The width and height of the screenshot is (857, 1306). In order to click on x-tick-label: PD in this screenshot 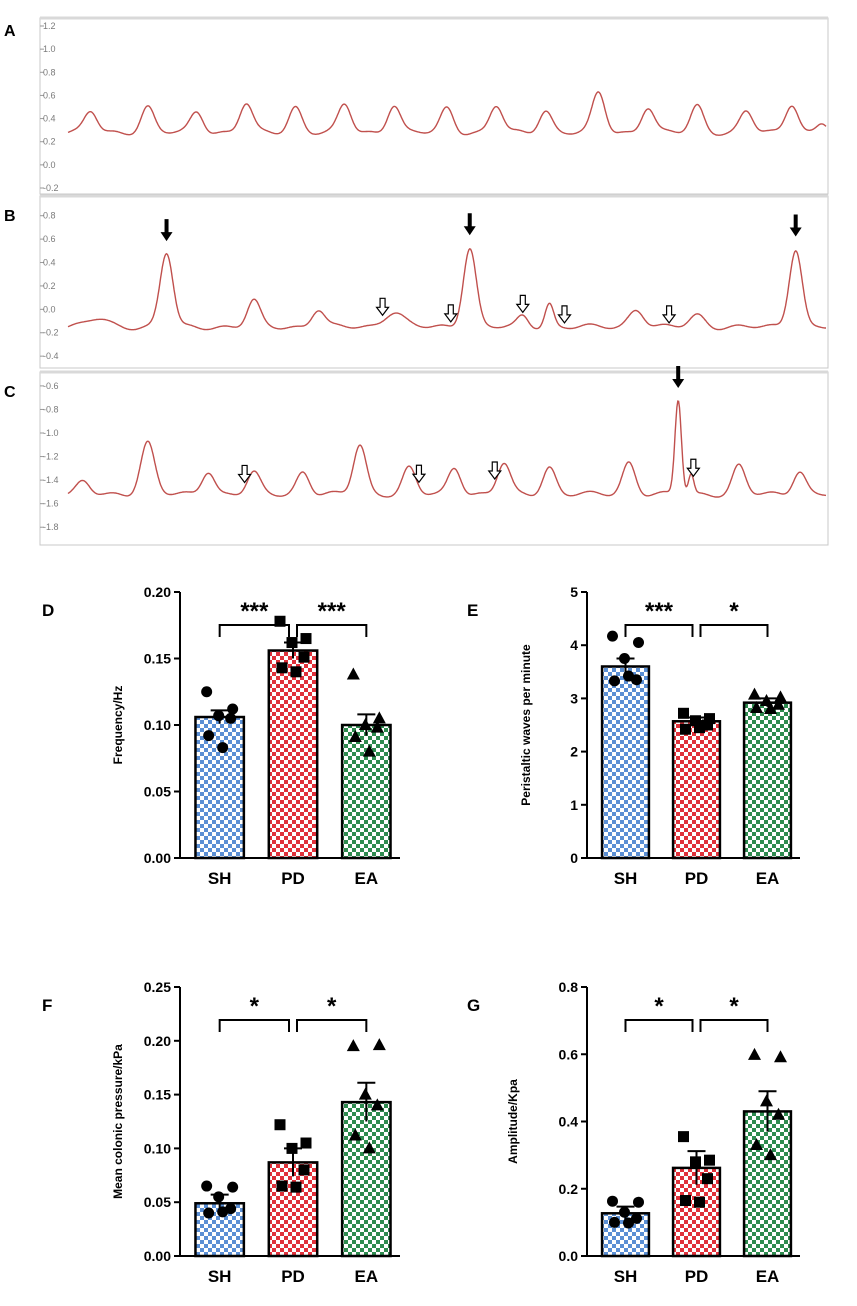, I will do `click(293, 878)`.